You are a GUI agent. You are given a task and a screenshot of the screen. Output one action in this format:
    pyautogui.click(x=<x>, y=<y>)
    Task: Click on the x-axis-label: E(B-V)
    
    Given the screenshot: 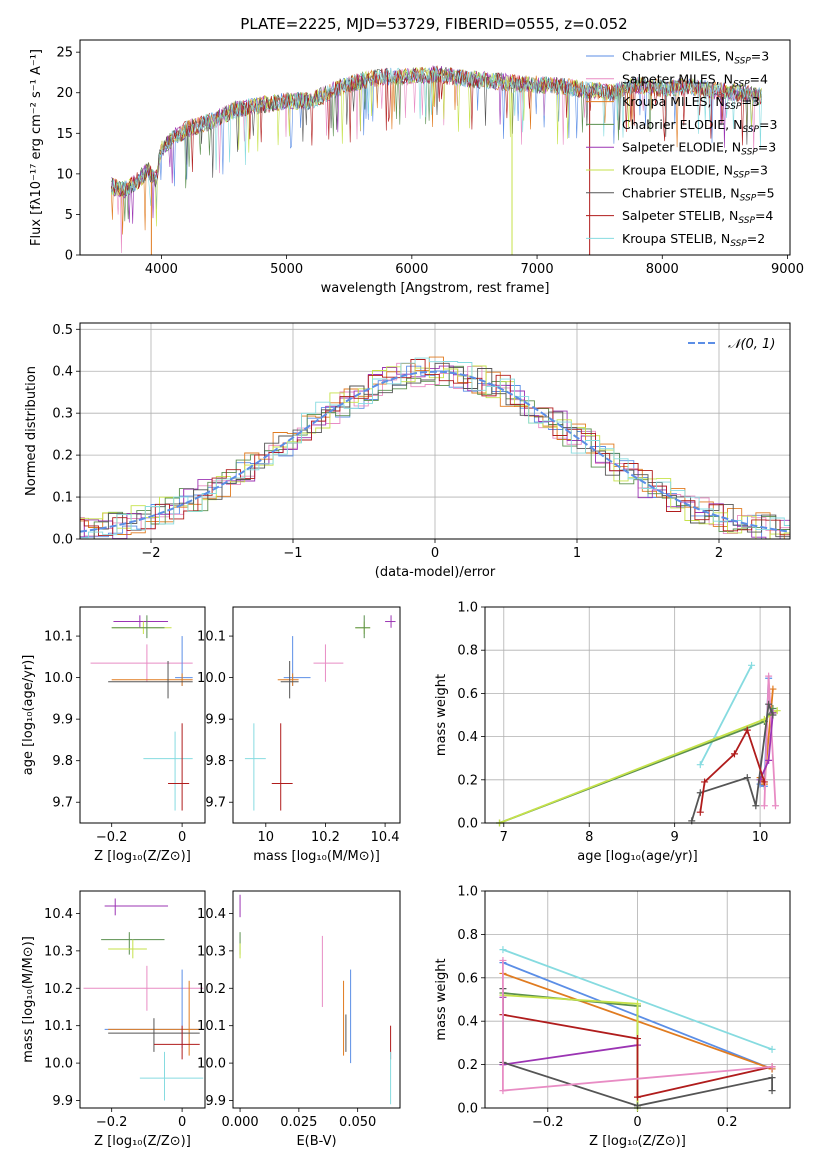 What is the action you would take?
    pyautogui.click(x=316, y=1141)
    